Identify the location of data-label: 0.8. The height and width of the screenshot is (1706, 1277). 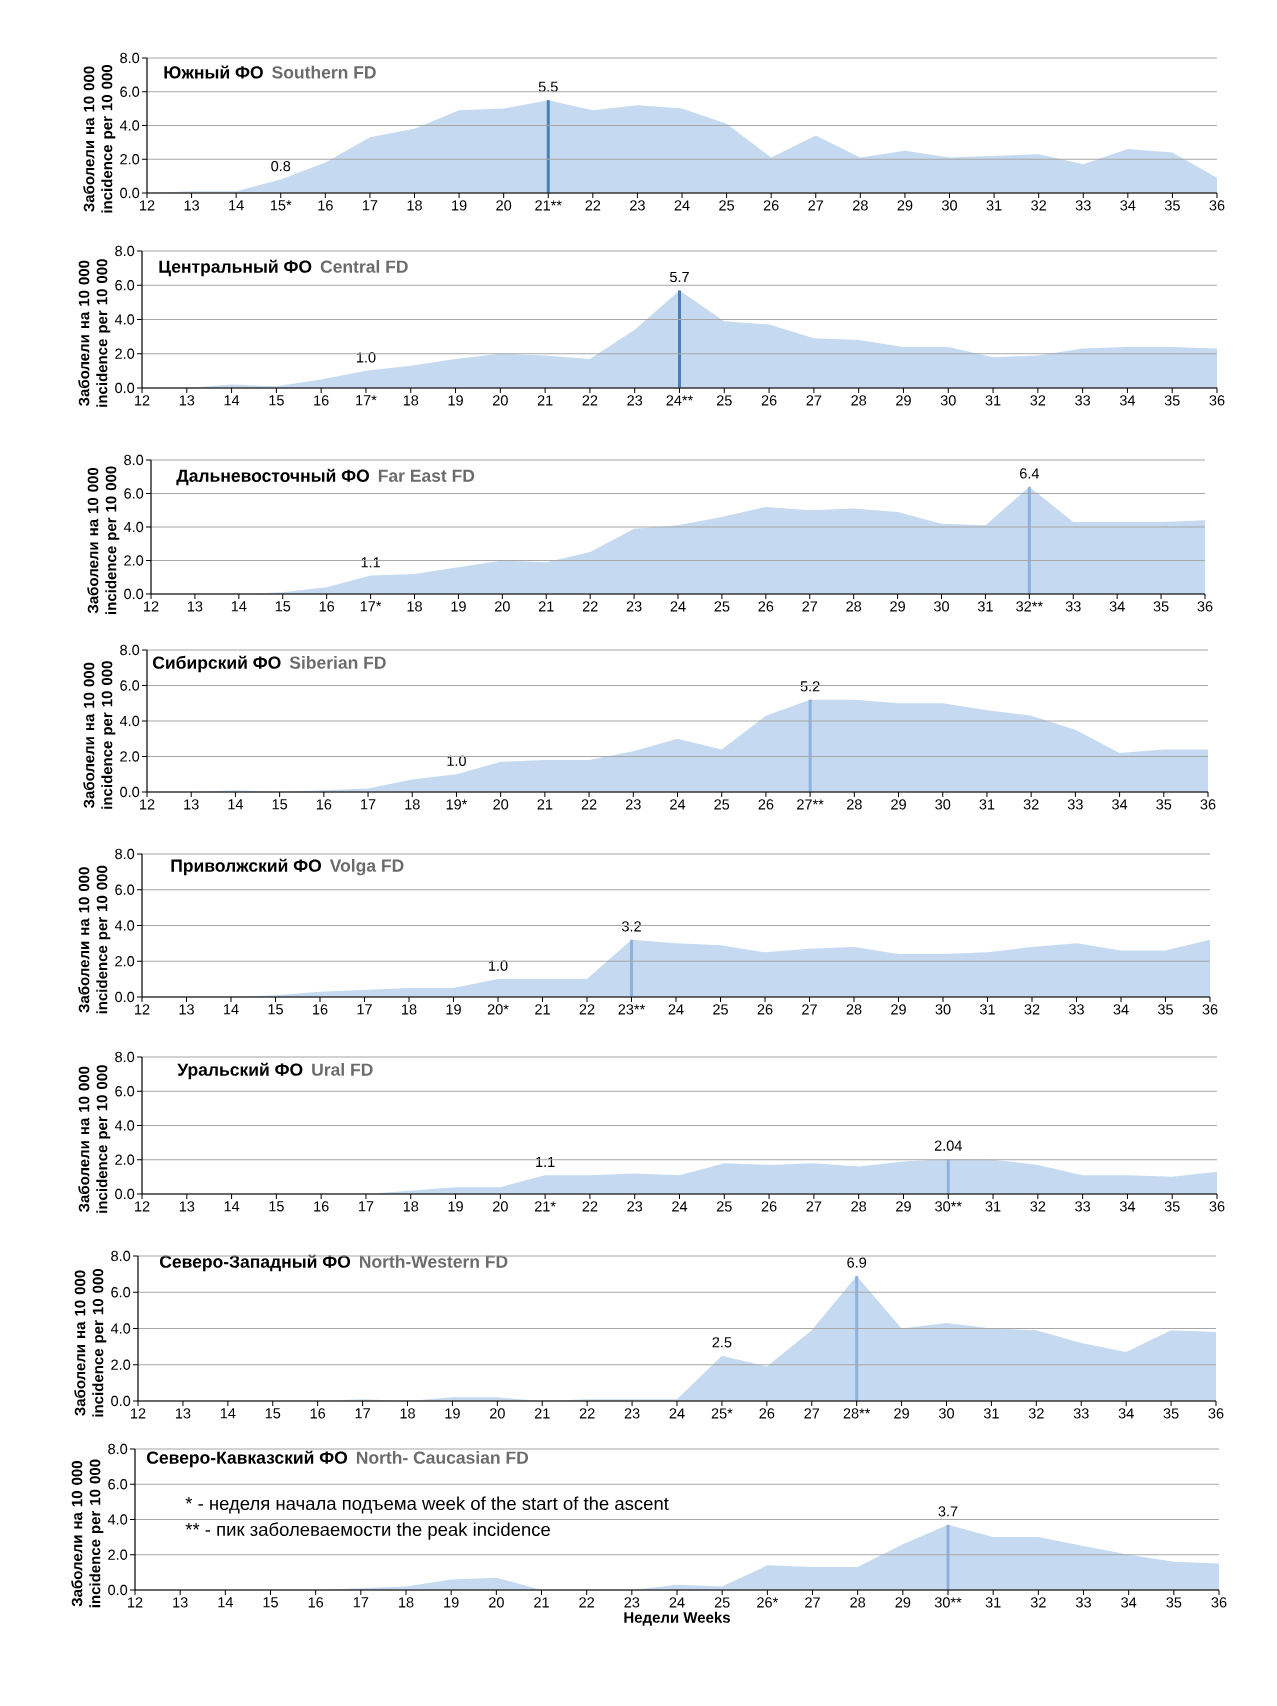
(281, 166).